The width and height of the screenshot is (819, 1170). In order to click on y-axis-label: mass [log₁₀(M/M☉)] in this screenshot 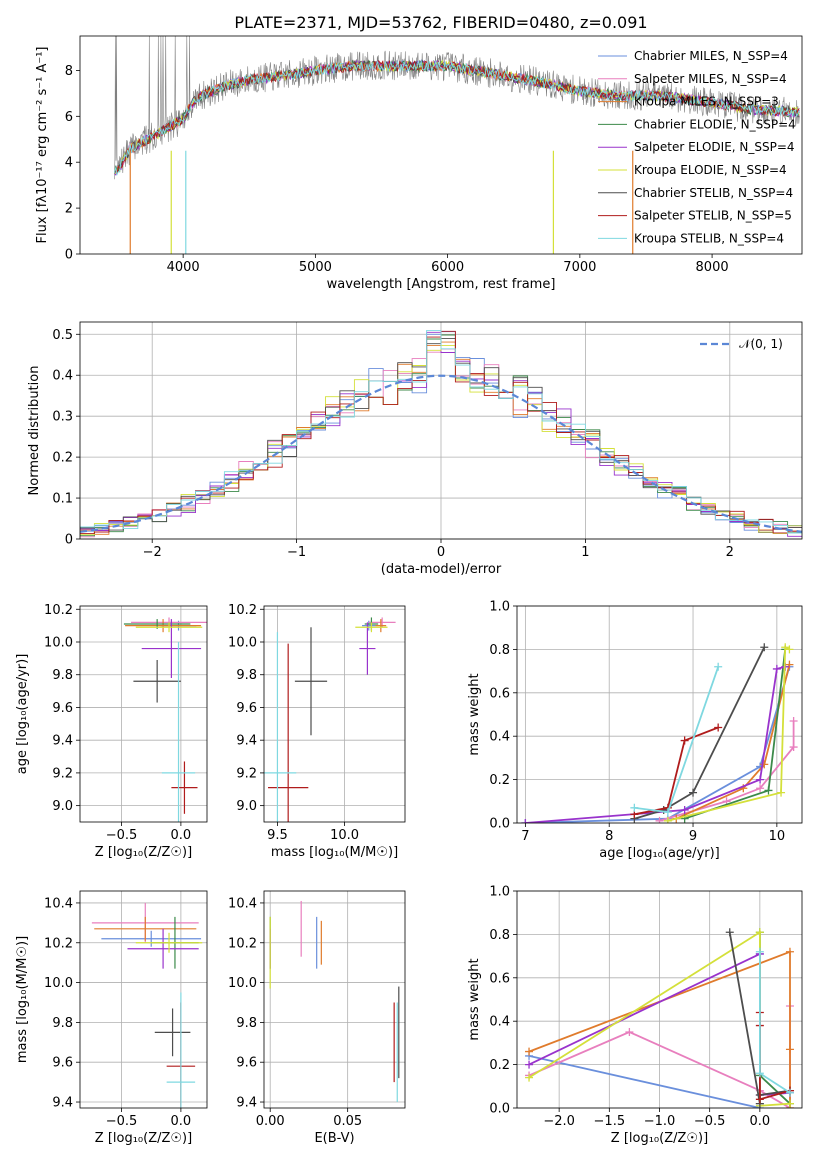, I will do `click(22, 999)`.